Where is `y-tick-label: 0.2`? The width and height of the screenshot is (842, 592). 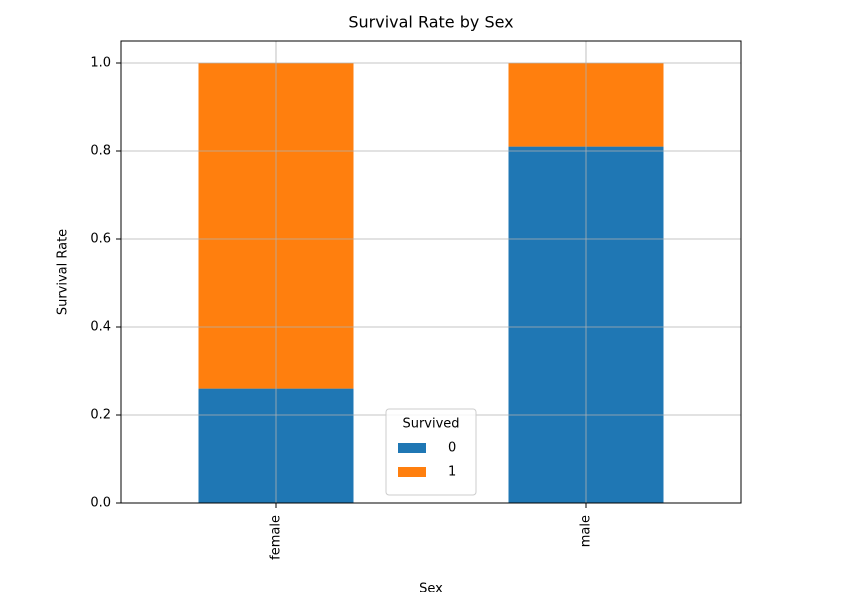
y-tick-label: 0.2 is located at coordinates (100, 415).